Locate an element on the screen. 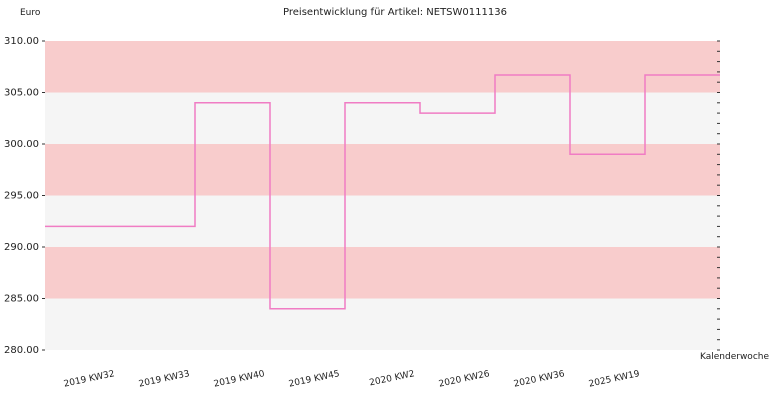  y-tick-label: 305.00 is located at coordinates (21, 93).